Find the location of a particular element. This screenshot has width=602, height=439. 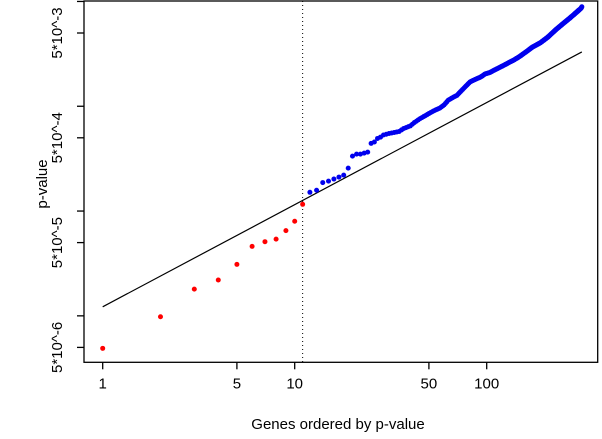

x-axis-ticks: 1 5 10 50 100 is located at coordinates (299, 377).